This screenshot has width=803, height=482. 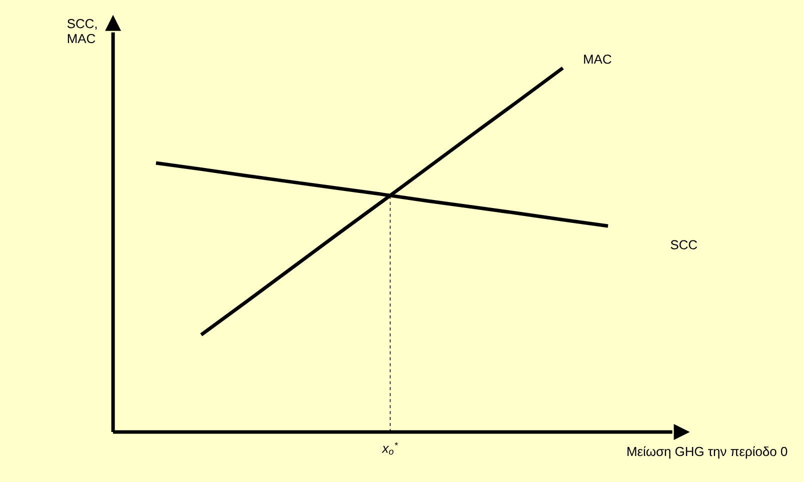 I want to click on y-axis-title: SCC, MAC, so click(x=82, y=31).